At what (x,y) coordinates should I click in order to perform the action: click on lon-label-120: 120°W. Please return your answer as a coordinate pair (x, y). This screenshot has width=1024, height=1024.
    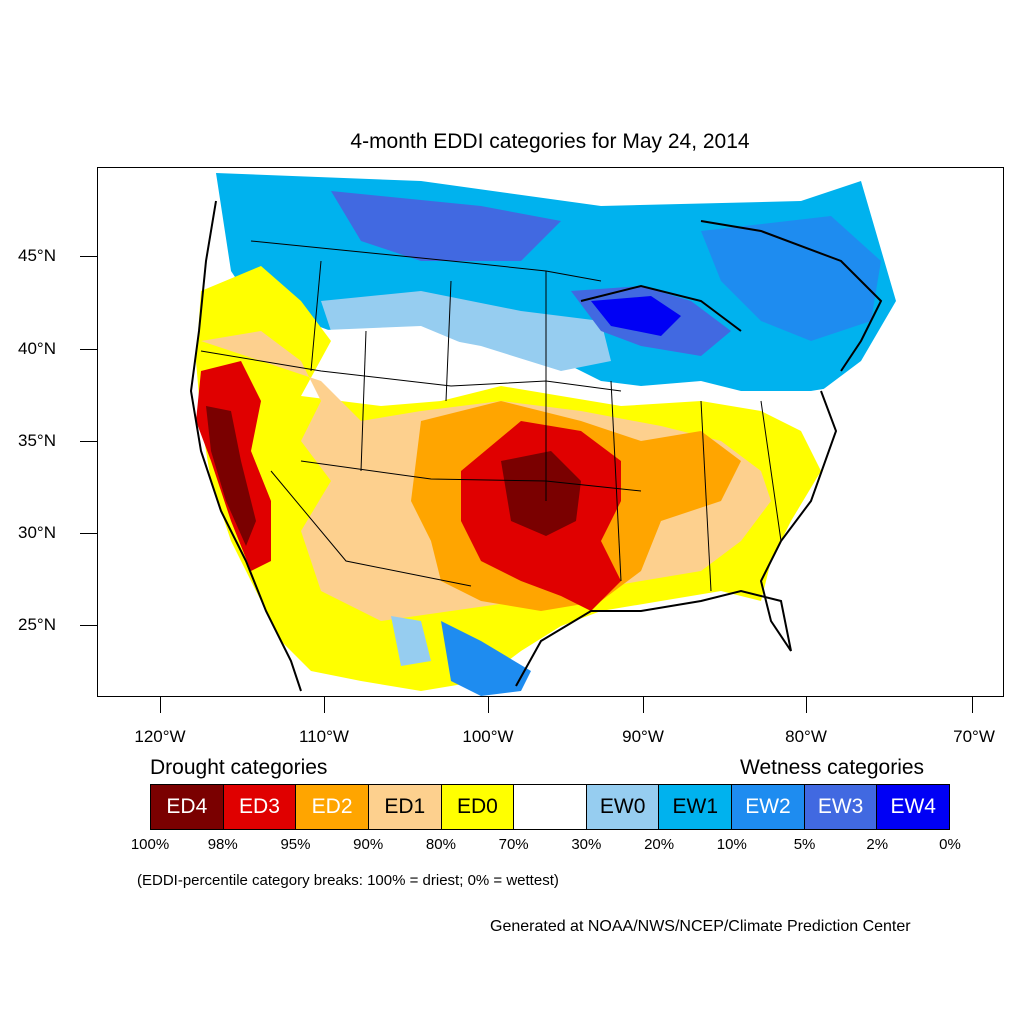
    Looking at the image, I should click on (160, 736).